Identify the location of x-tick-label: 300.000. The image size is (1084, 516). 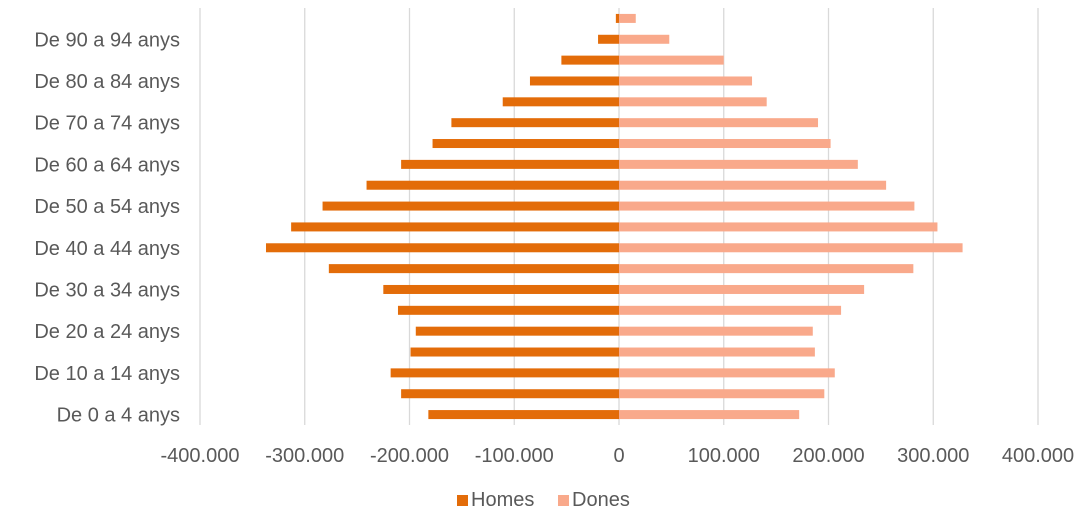
(933, 456).